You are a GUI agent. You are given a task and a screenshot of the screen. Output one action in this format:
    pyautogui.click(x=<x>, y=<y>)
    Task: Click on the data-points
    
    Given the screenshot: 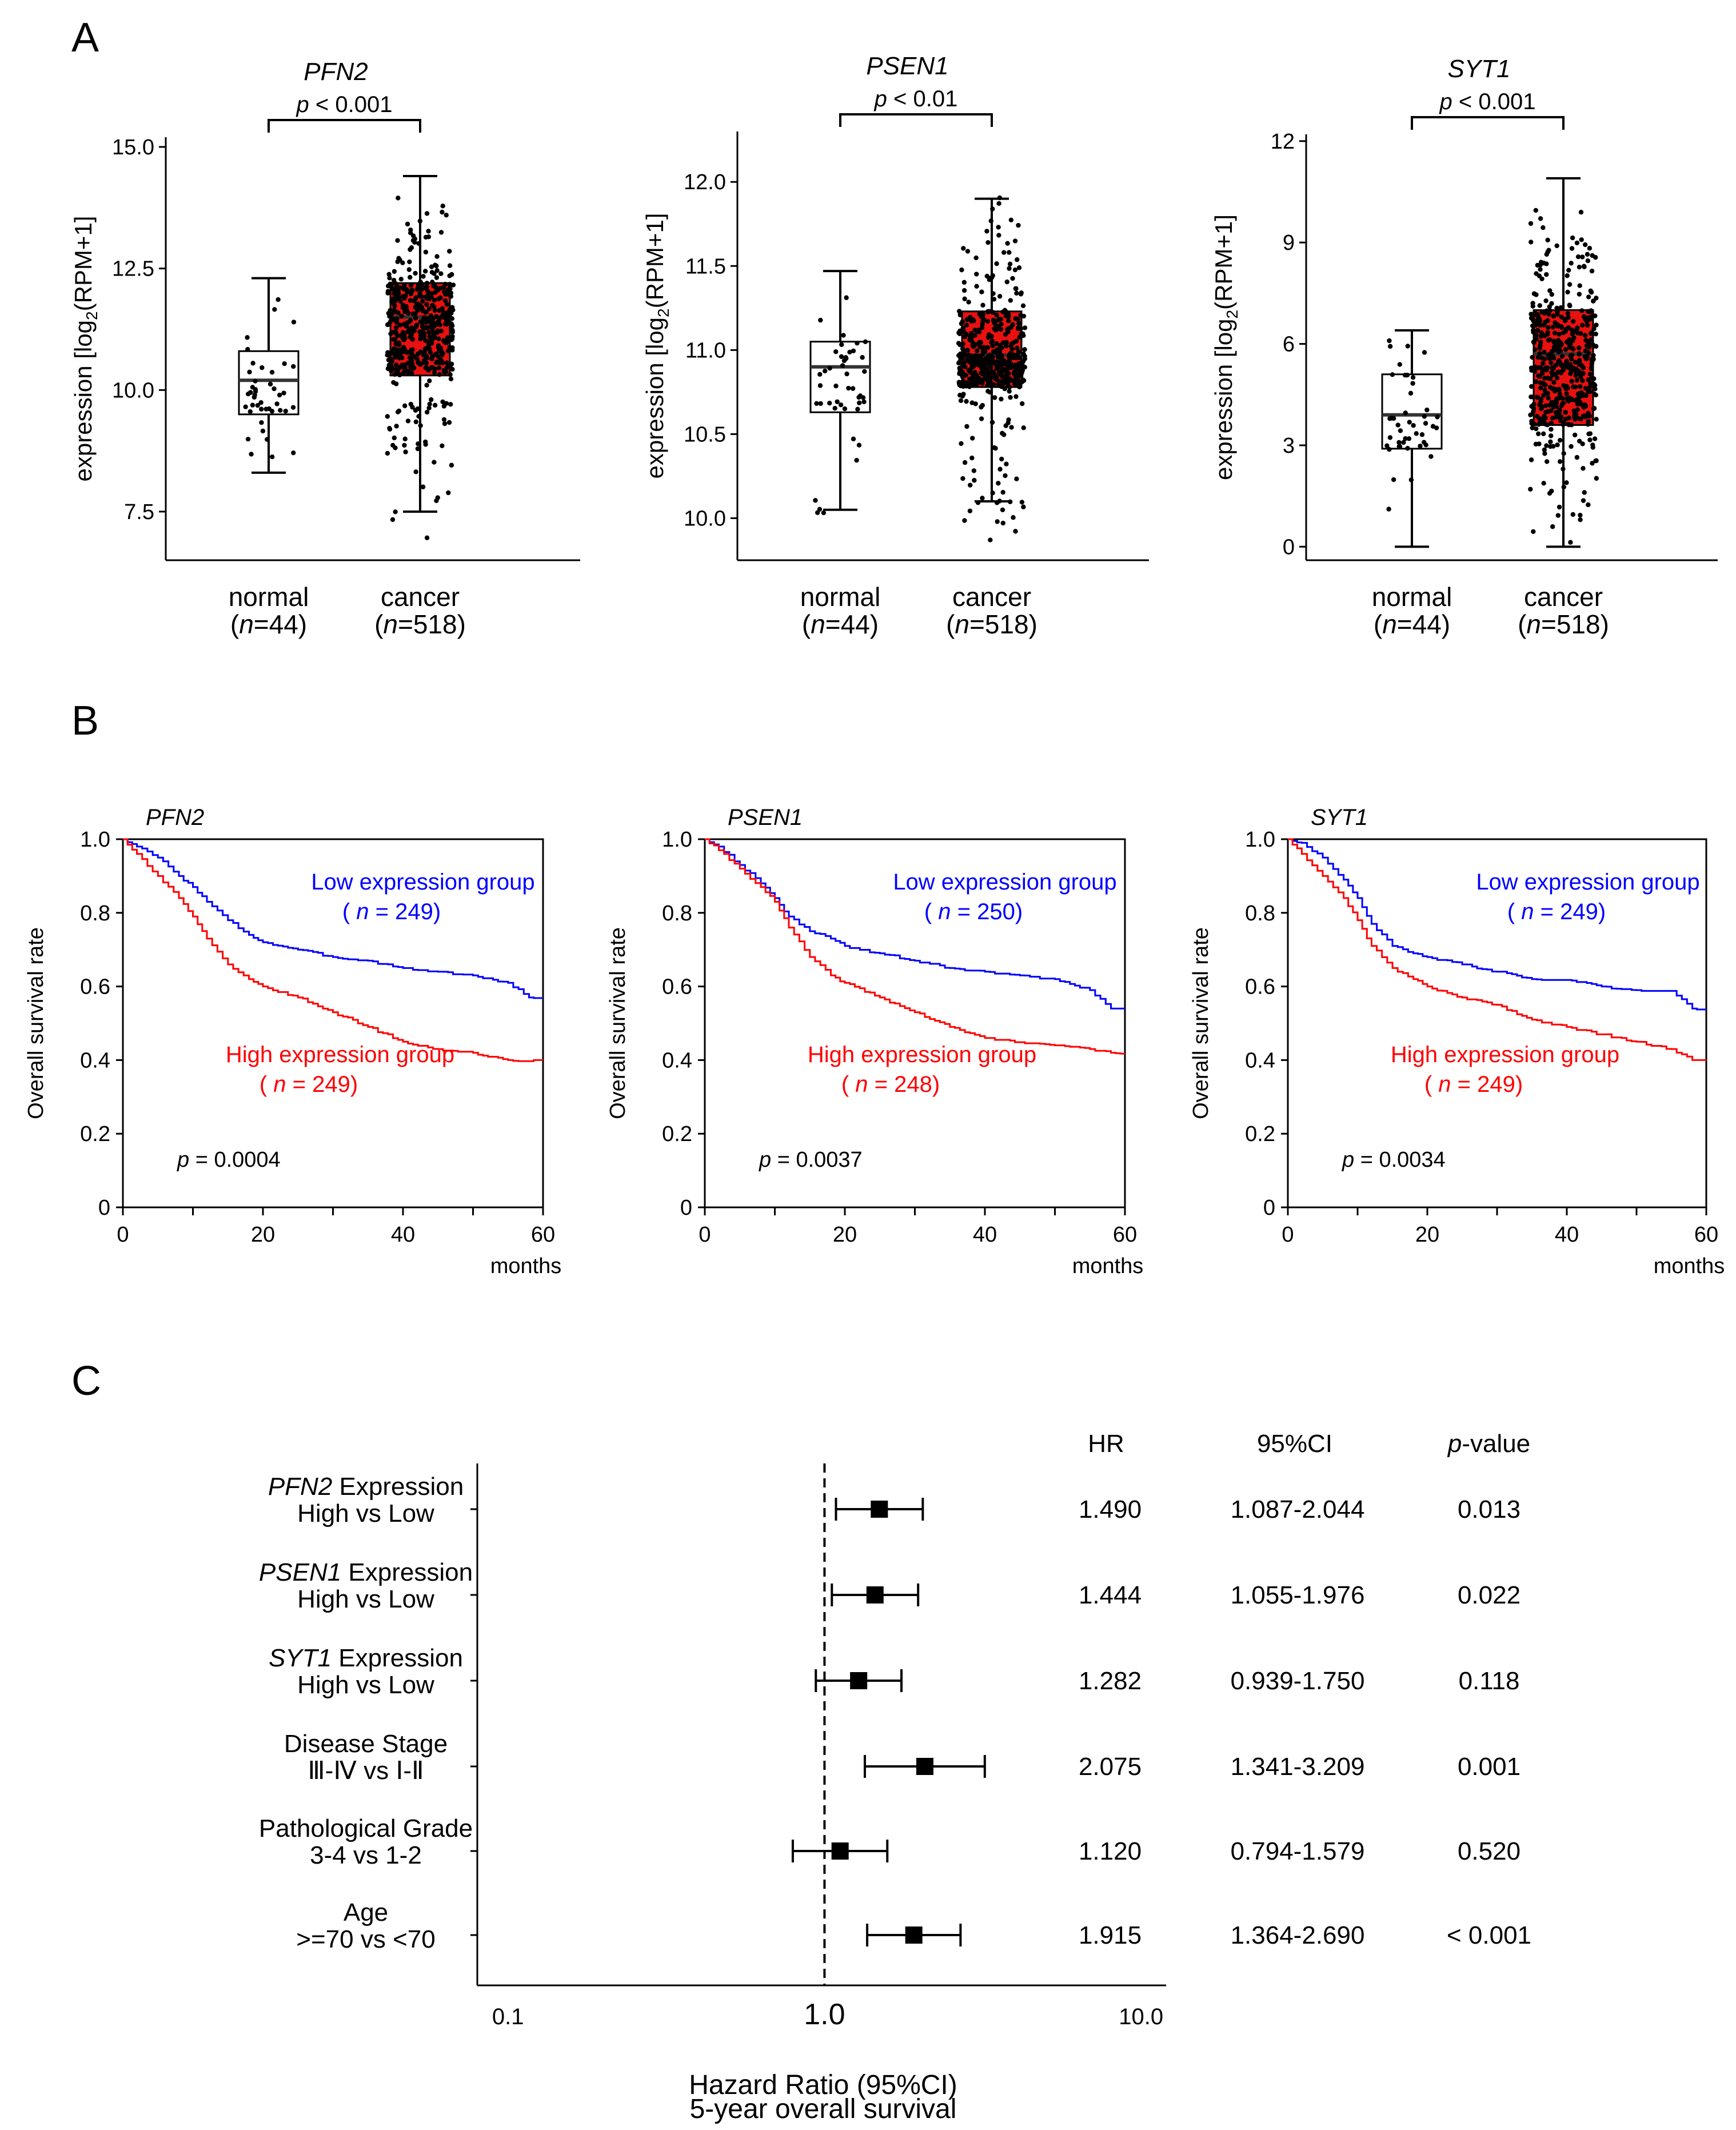 What is the action you would take?
    pyautogui.click(x=992, y=369)
    